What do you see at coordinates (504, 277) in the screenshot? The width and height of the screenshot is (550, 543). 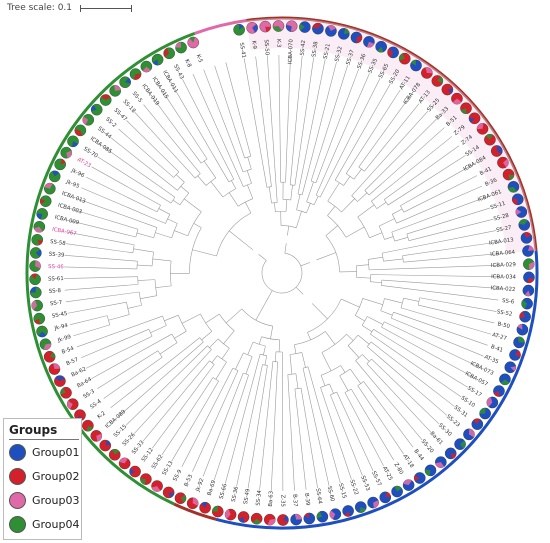 I see `leaf-label: ICBA-034` at bounding box center [504, 277].